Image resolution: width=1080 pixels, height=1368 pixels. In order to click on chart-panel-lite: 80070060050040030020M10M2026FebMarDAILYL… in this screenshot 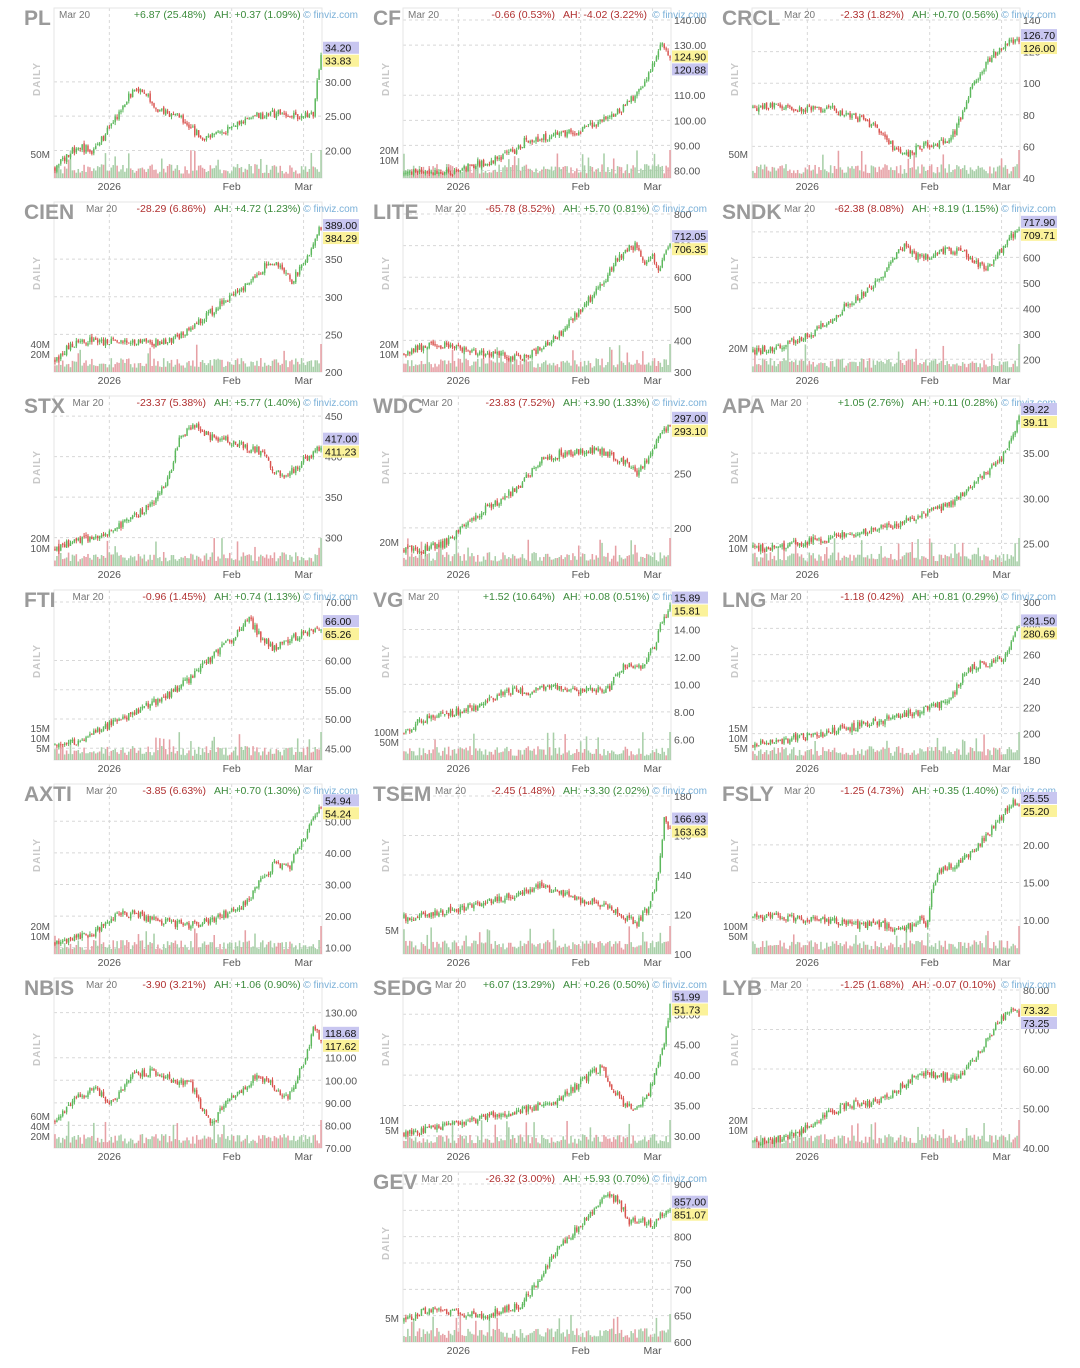, I will do `click(528, 290)`.